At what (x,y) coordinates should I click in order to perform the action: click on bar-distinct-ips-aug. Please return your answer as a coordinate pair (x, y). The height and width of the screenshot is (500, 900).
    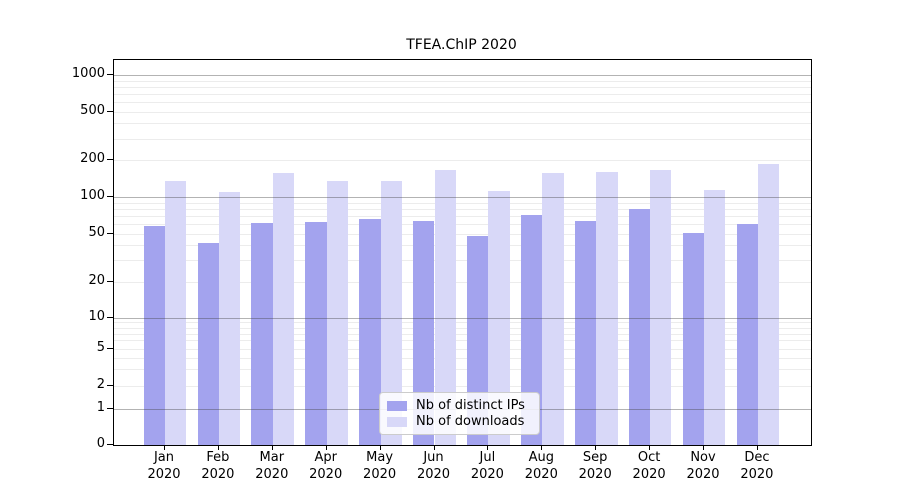
    Looking at the image, I should click on (531, 330).